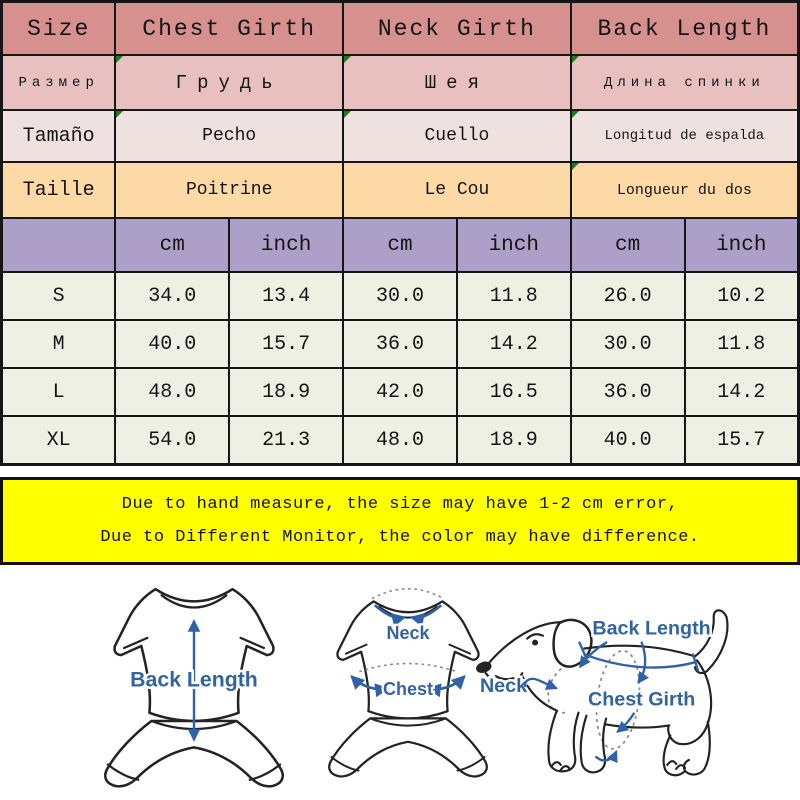  I want to click on size-label: XL, so click(58, 440).